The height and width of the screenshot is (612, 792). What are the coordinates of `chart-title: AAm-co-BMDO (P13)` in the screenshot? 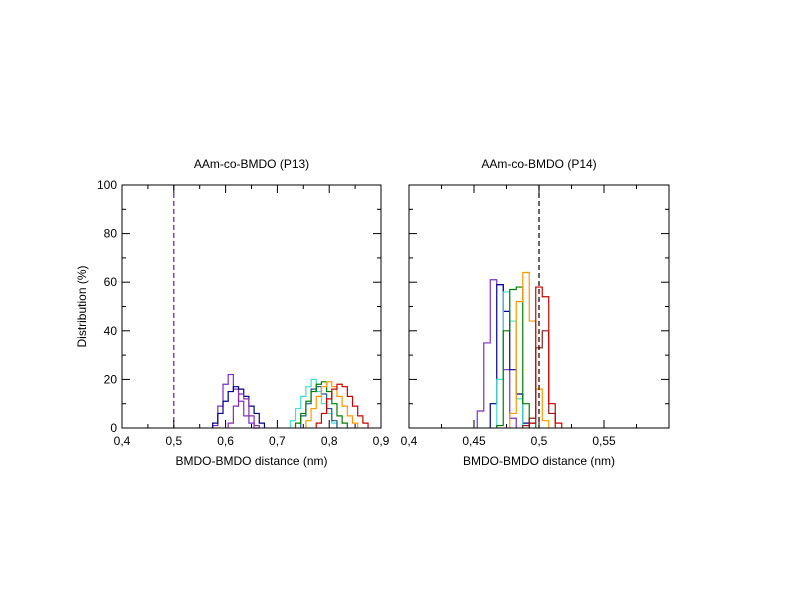 It's located at (251, 164).